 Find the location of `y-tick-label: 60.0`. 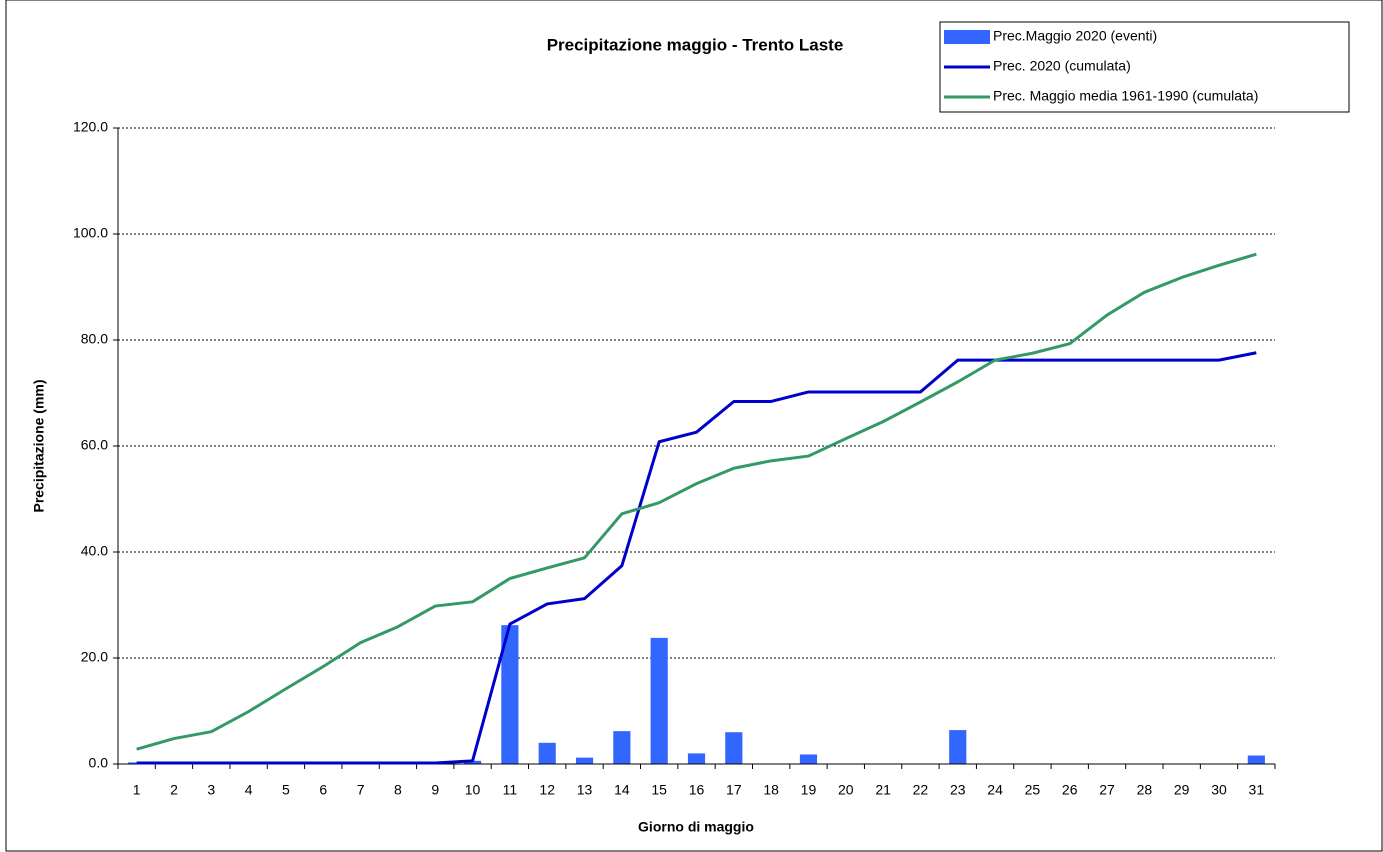

y-tick-label: 60.0 is located at coordinates (94, 445).